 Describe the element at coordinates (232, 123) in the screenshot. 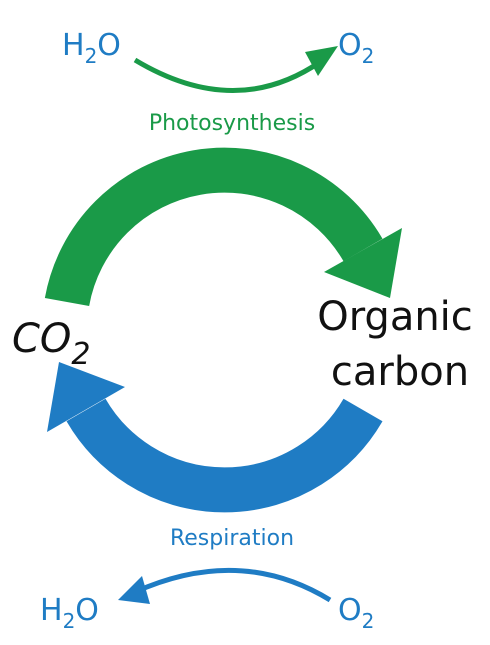

I see `photosynthesis-label: Photosynthesis` at that location.